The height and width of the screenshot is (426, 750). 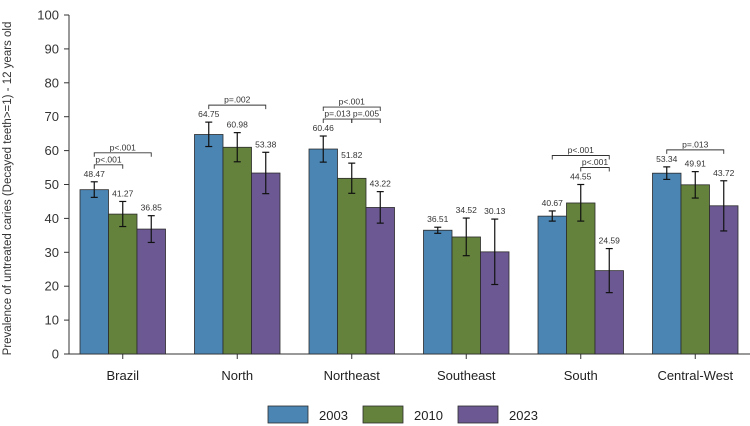 I want to click on data-label: 34.52, so click(x=467, y=210).